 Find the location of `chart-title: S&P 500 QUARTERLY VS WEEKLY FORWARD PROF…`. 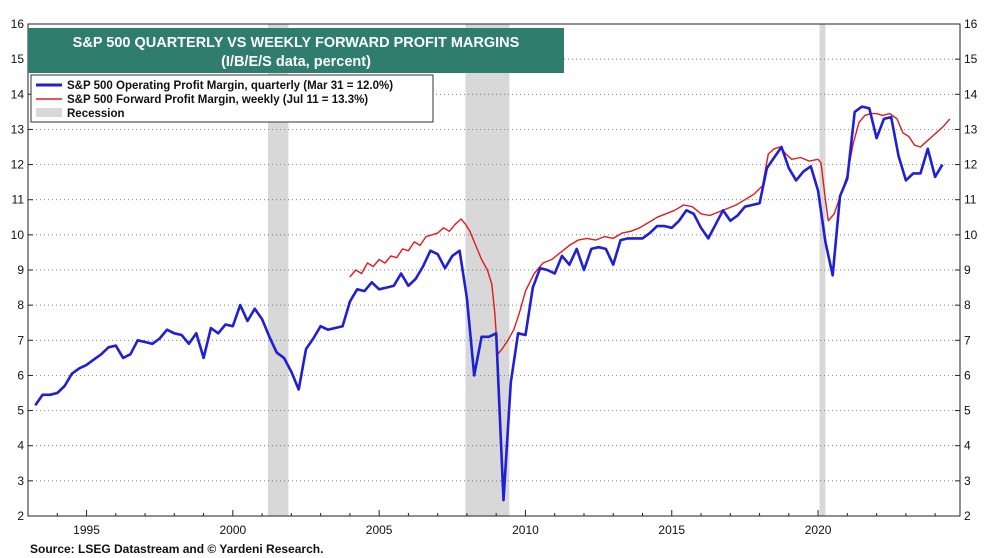

chart-title: S&P 500 QUARTERLY VS WEEKLY FORWARD PROF… is located at coordinates (296, 43).